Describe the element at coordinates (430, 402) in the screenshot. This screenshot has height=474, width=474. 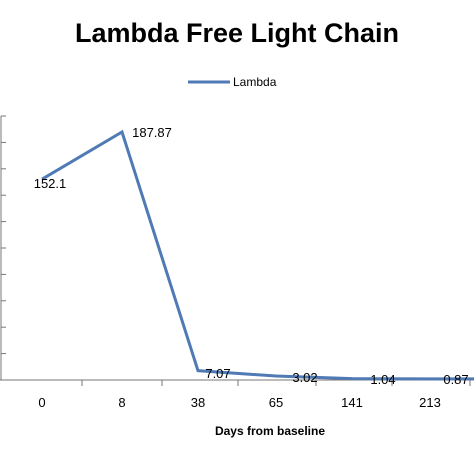
I see `x-tick-label: 213` at that location.